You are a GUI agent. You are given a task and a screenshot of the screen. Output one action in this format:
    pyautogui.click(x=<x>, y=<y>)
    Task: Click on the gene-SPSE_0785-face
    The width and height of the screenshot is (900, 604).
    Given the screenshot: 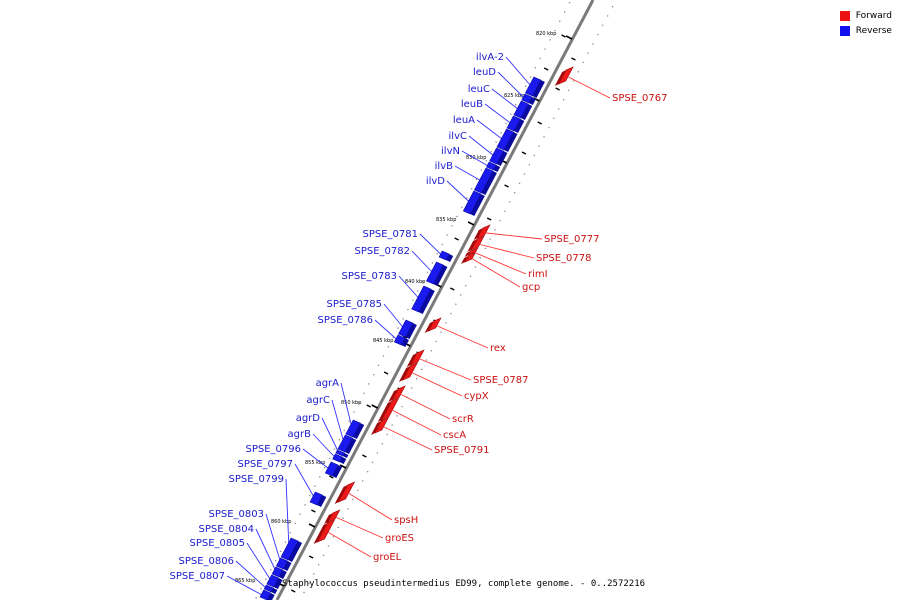 What is the action you would take?
    pyautogui.click(x=411, y=331)
    